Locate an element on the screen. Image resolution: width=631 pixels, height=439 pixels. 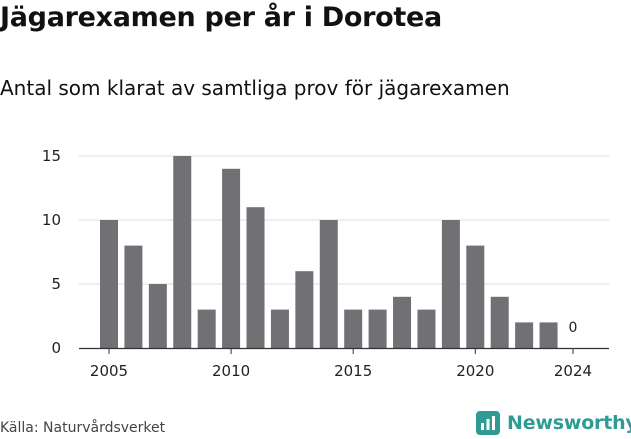
x-tick-label-2005: 2005 is located at coordinates (109, 371).